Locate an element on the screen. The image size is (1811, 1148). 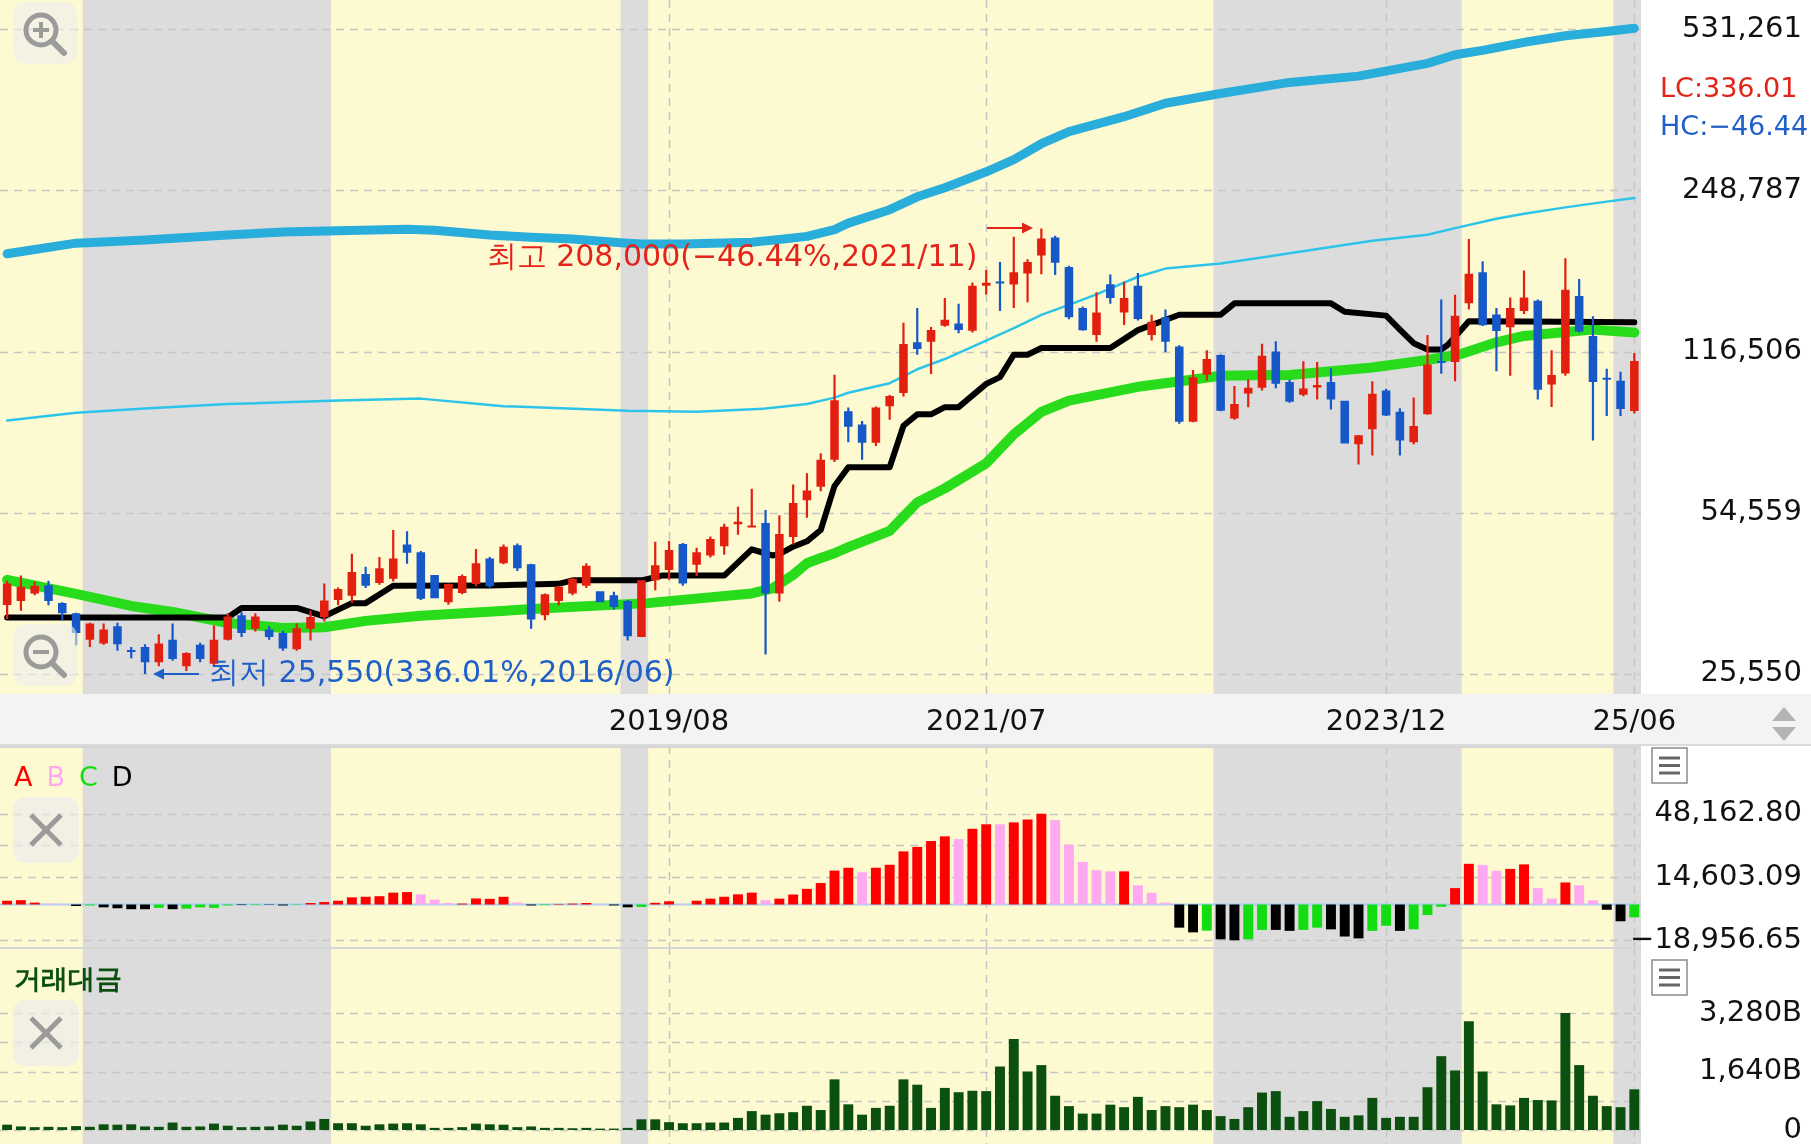
y-tick-label: 14,603.09 is located at coordinates (1728, 874).